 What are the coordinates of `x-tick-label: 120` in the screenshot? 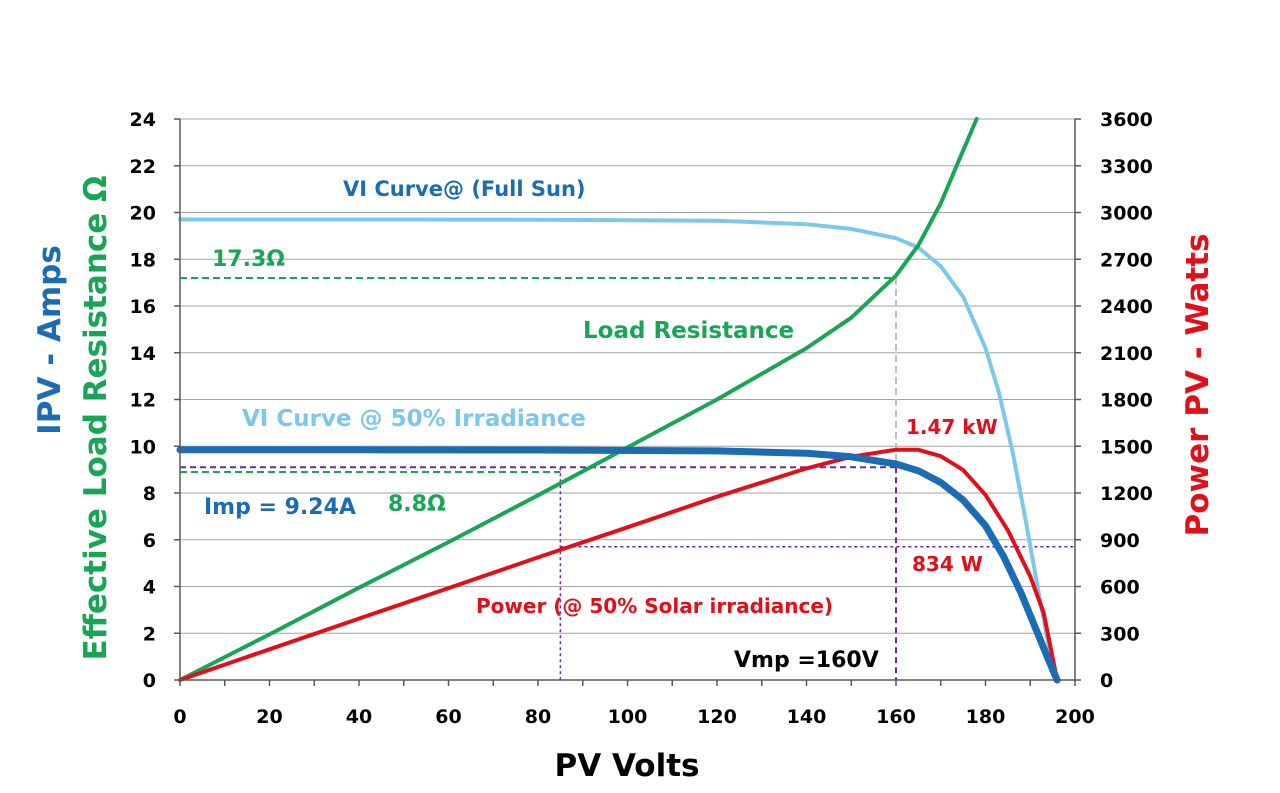 It's located at (717, 717).